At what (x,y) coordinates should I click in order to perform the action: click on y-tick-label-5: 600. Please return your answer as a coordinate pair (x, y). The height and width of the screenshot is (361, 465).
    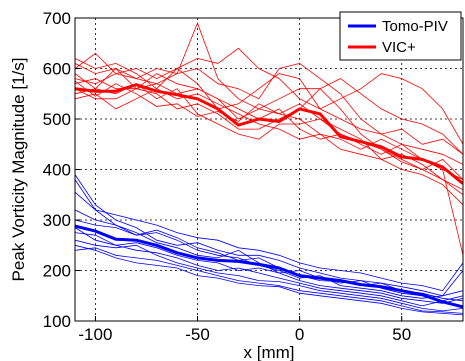
    Looking at the image, I should click on (57, 69).